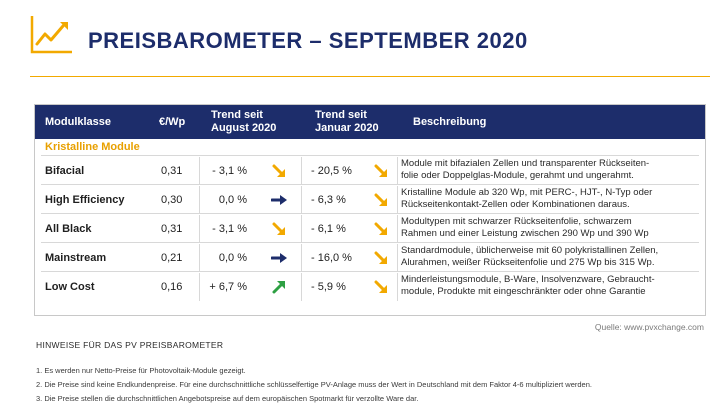 The width and height of the screenshot is (728, 410). I want to click on row-trend-januar: - 6,3 %, so click(328, 200).